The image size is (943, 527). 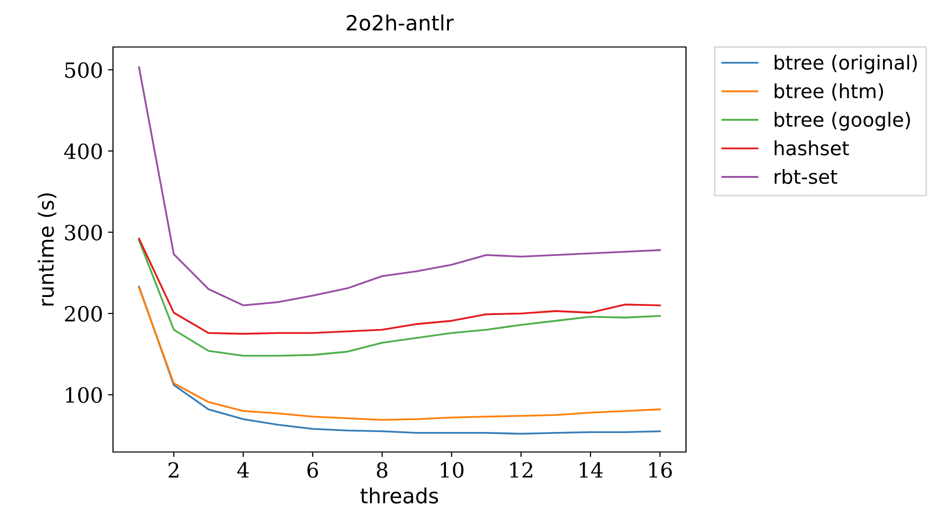 What do you see at coordinates (173, 470) in the screenshot?
I see `x-tick-label: 2` at bounding box center [173, 470].